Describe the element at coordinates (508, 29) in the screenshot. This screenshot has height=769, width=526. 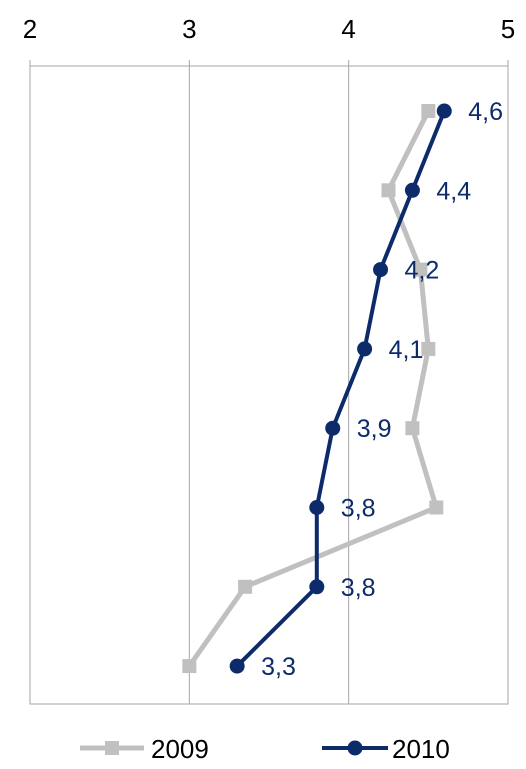
I see `x-tick-label: 5` at that location.